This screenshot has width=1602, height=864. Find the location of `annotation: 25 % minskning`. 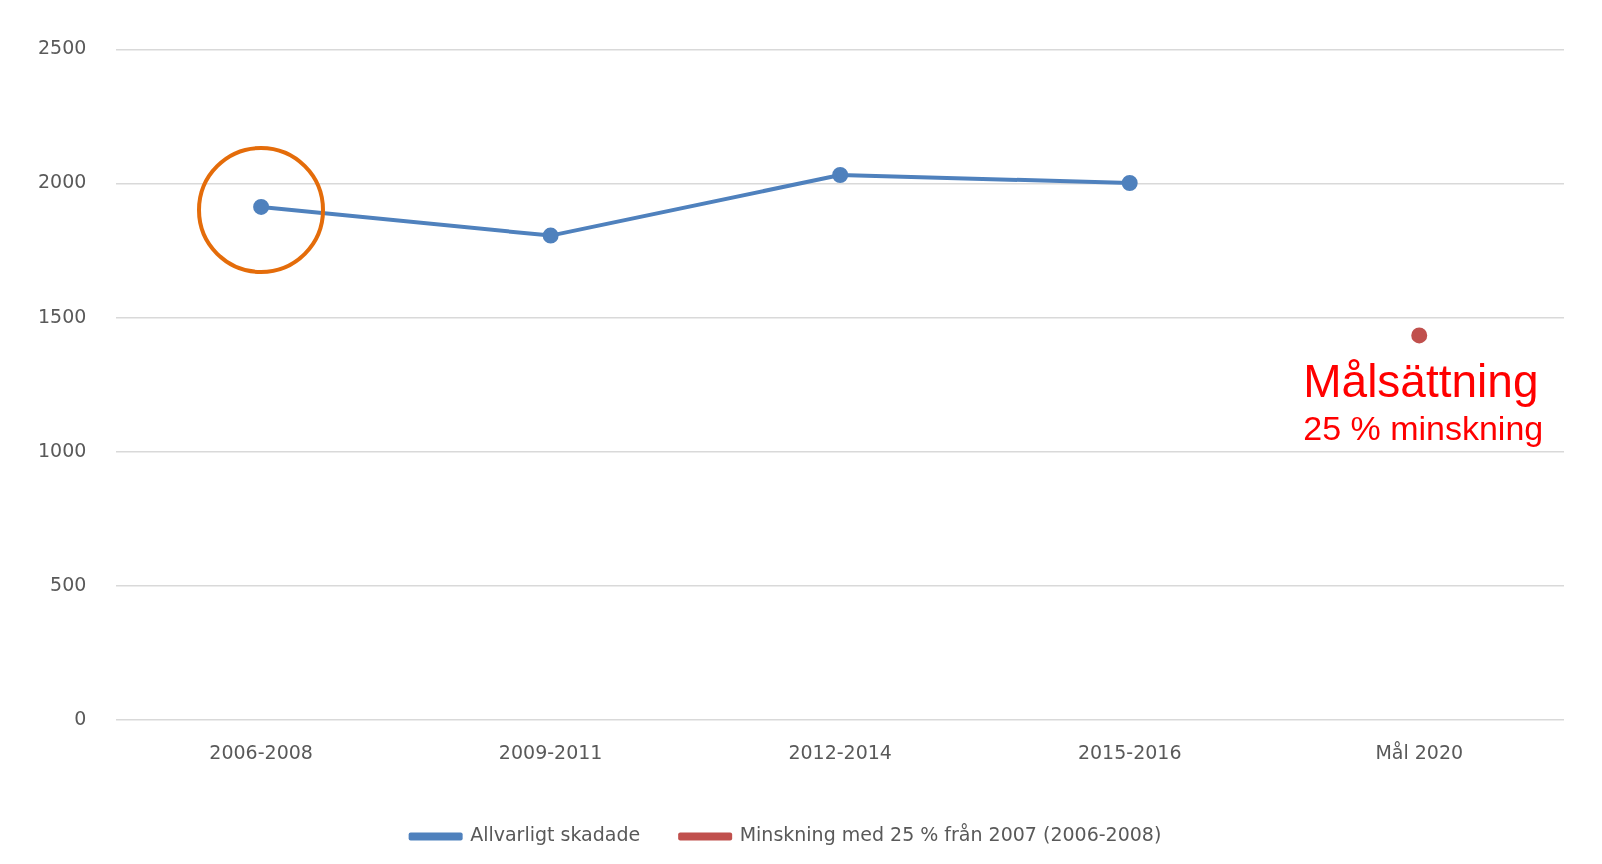

annotation: 25 % minskning is located at coordinates (1423, 427).